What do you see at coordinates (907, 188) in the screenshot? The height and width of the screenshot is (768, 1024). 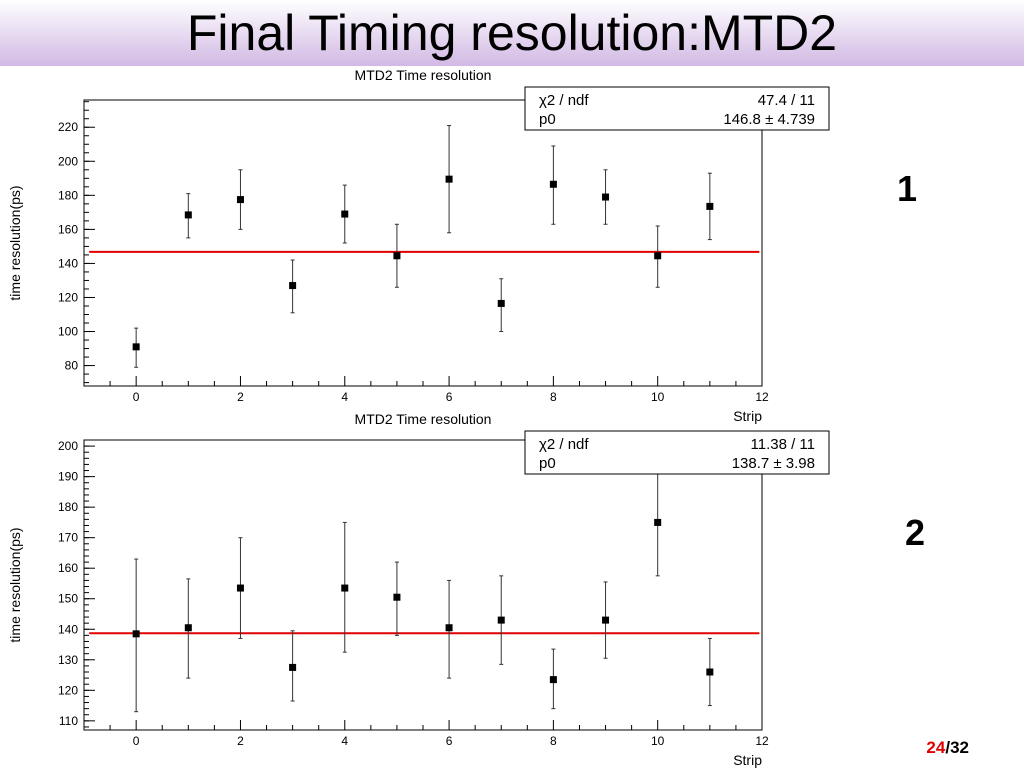 I see `panel-label-1: 1` at bounding box center [907, 188].